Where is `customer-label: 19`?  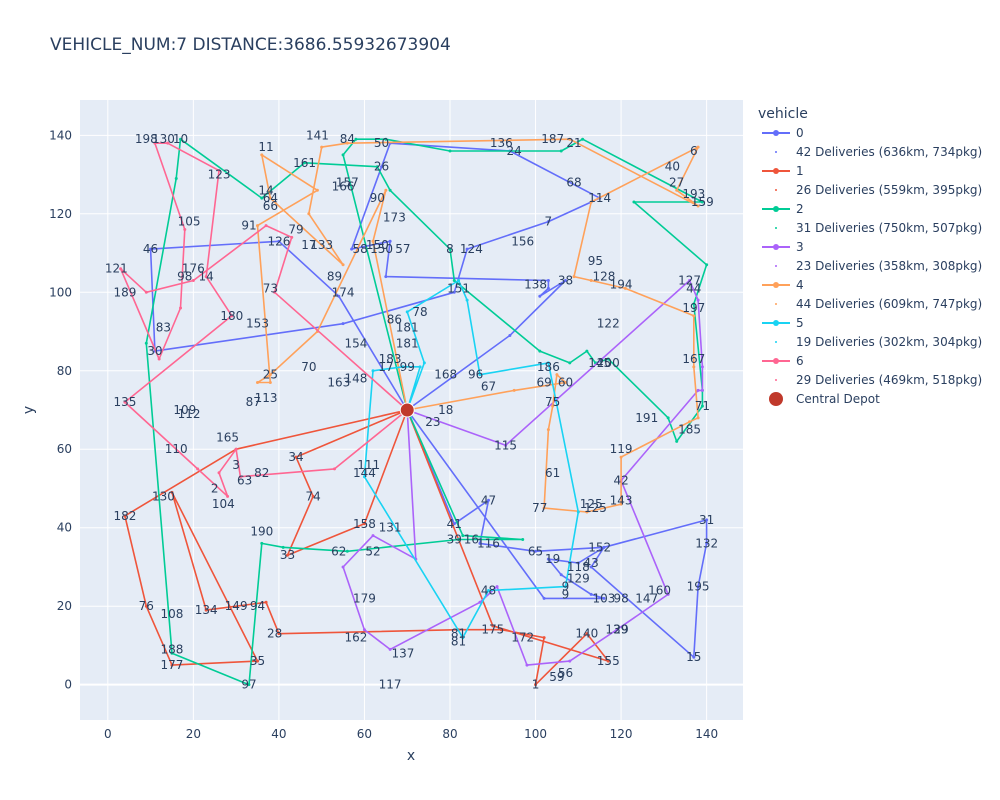
customer-label: 19 is located at coordinates (552, 559).